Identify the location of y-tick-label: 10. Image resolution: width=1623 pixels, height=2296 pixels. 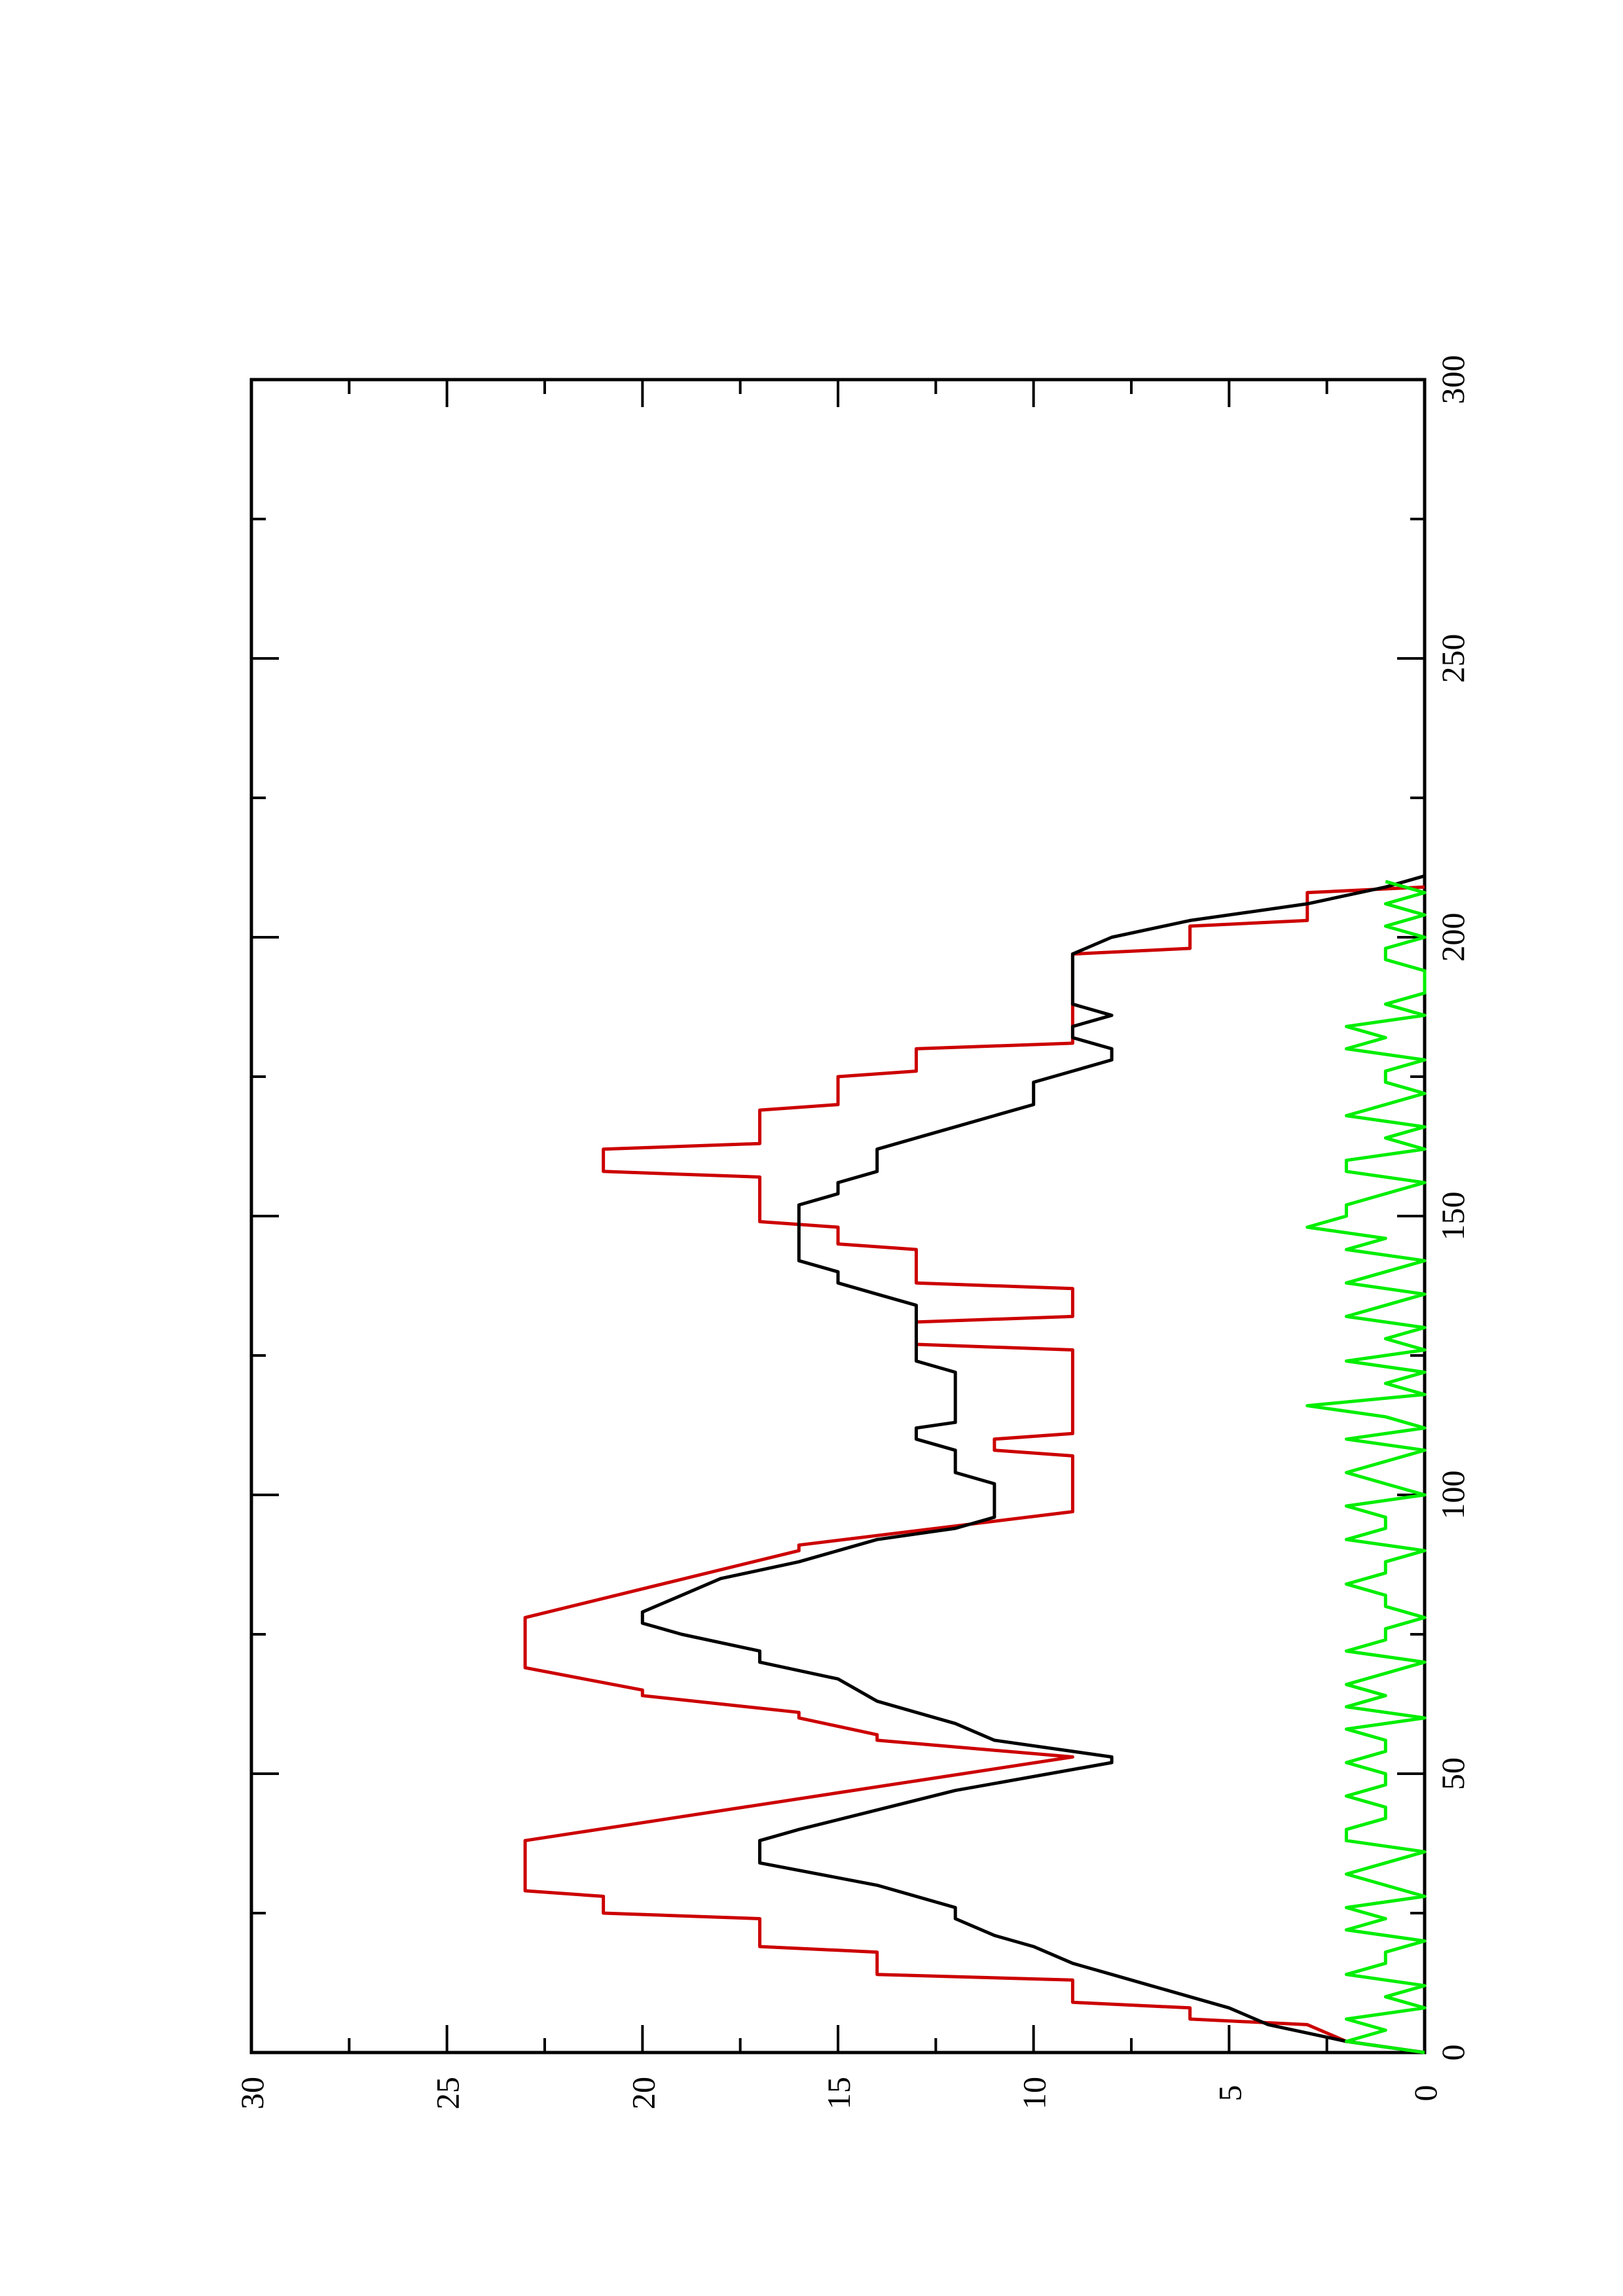
(1034, 2093).